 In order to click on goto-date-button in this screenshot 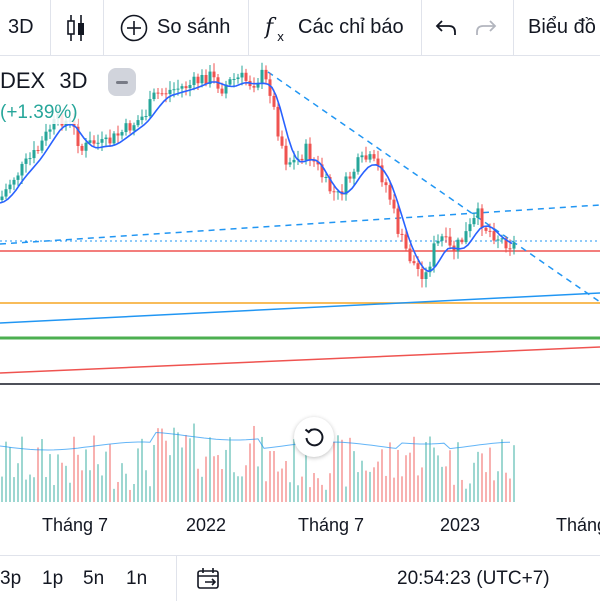, I will do `click(209, 578)`.